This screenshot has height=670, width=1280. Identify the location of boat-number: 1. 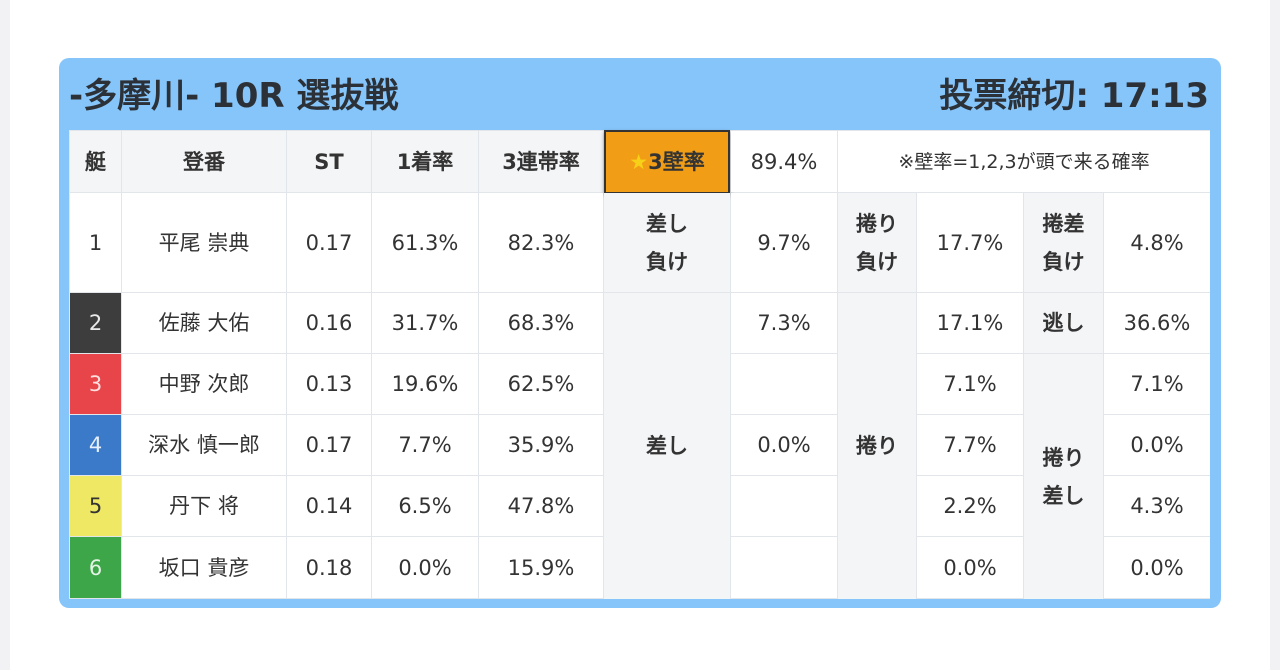
(95, 242).